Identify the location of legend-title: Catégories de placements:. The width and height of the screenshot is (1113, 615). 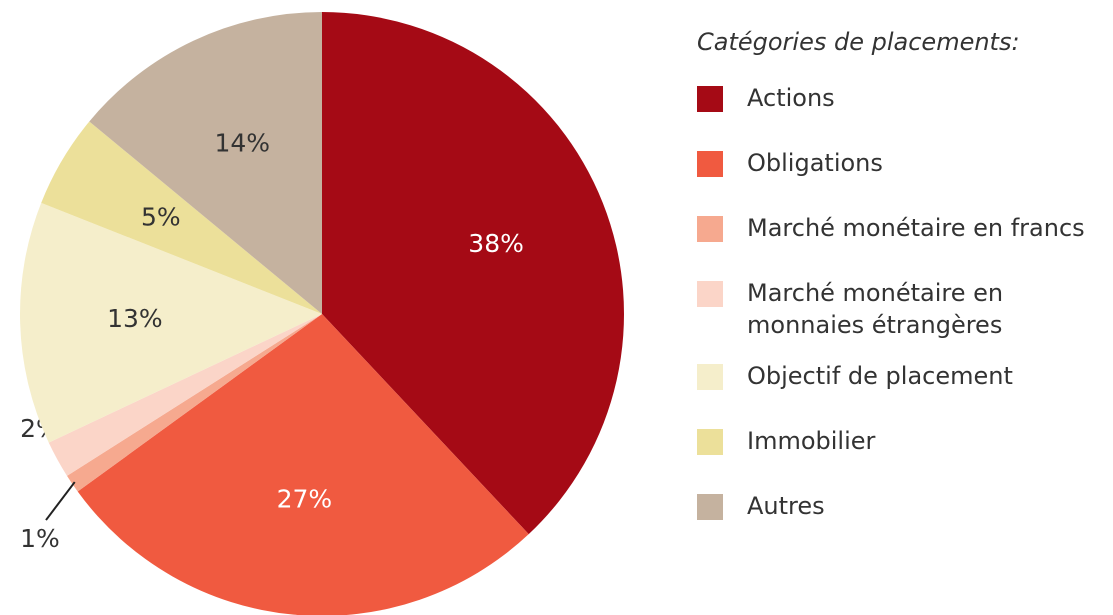
(858, 42).